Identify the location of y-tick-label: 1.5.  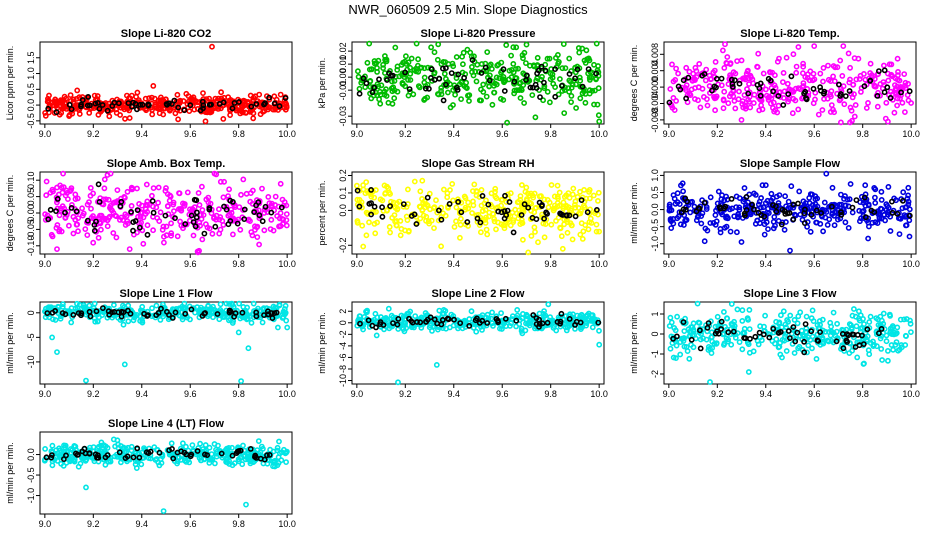
(31, 58).